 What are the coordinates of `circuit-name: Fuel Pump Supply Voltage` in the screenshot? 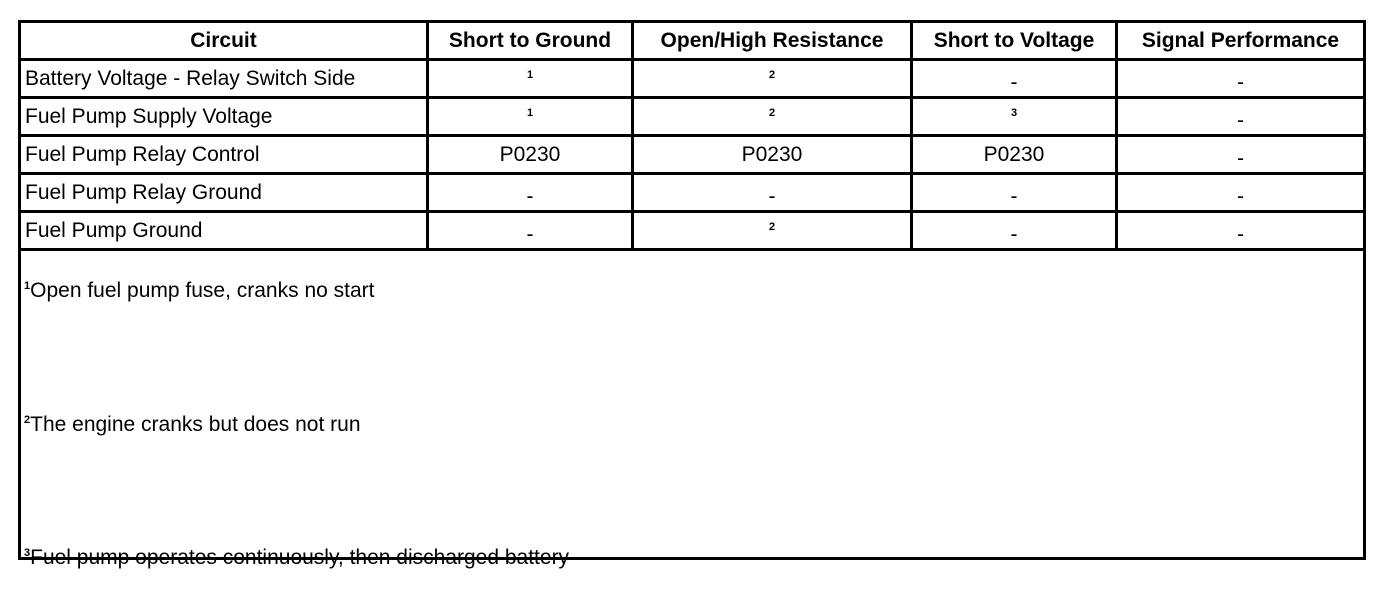 It's located at (223, 116).